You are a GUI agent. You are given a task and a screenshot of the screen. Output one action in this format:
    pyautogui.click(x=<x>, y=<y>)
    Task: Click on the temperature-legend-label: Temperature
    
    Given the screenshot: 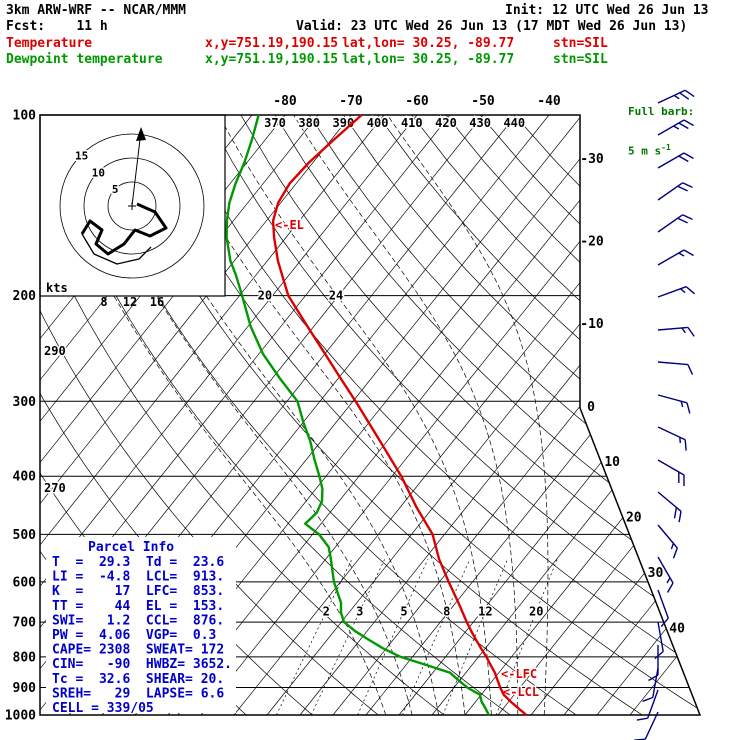 What is the action you would take?
    pyautogui.click(x=49, y=43)
    